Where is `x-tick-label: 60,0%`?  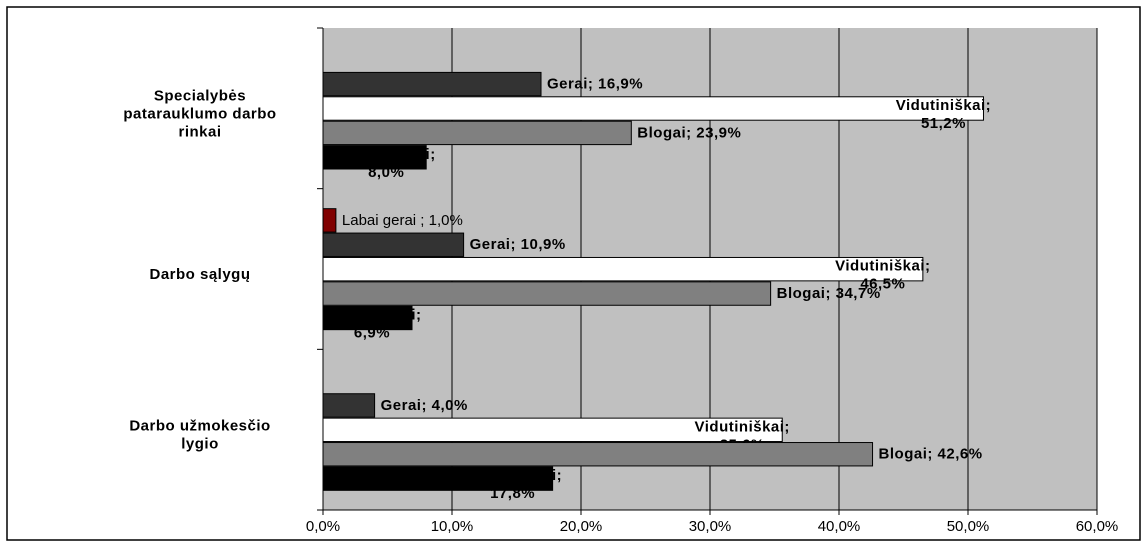
x-tick-label: 60,0% is located at coordinates (1097, 526).